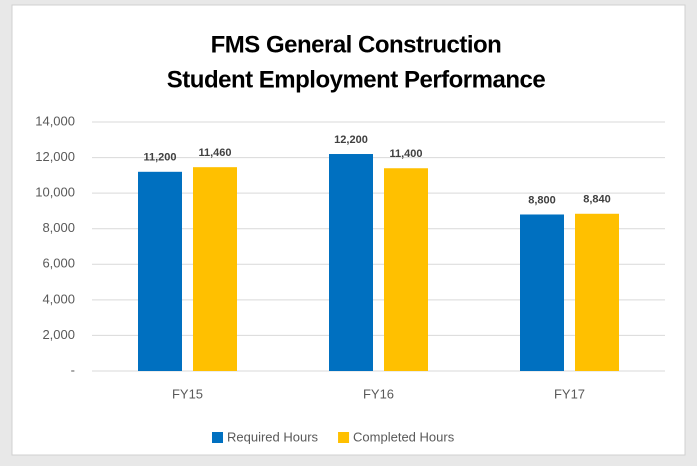 The width and height of the screenshot is (697, 466). What do you see at coordinates (351, 140) in the screenshot?
I see `value-label: 12,200` at bounding box center [351, 140].